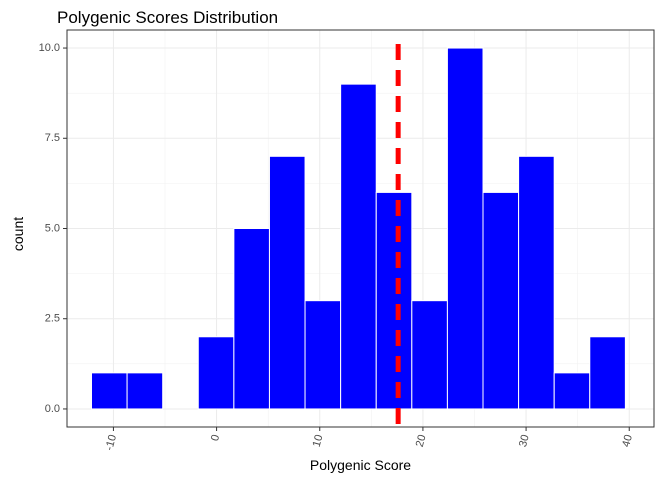  I want to click on y-tick-label: 0.0, so click(52, 409).